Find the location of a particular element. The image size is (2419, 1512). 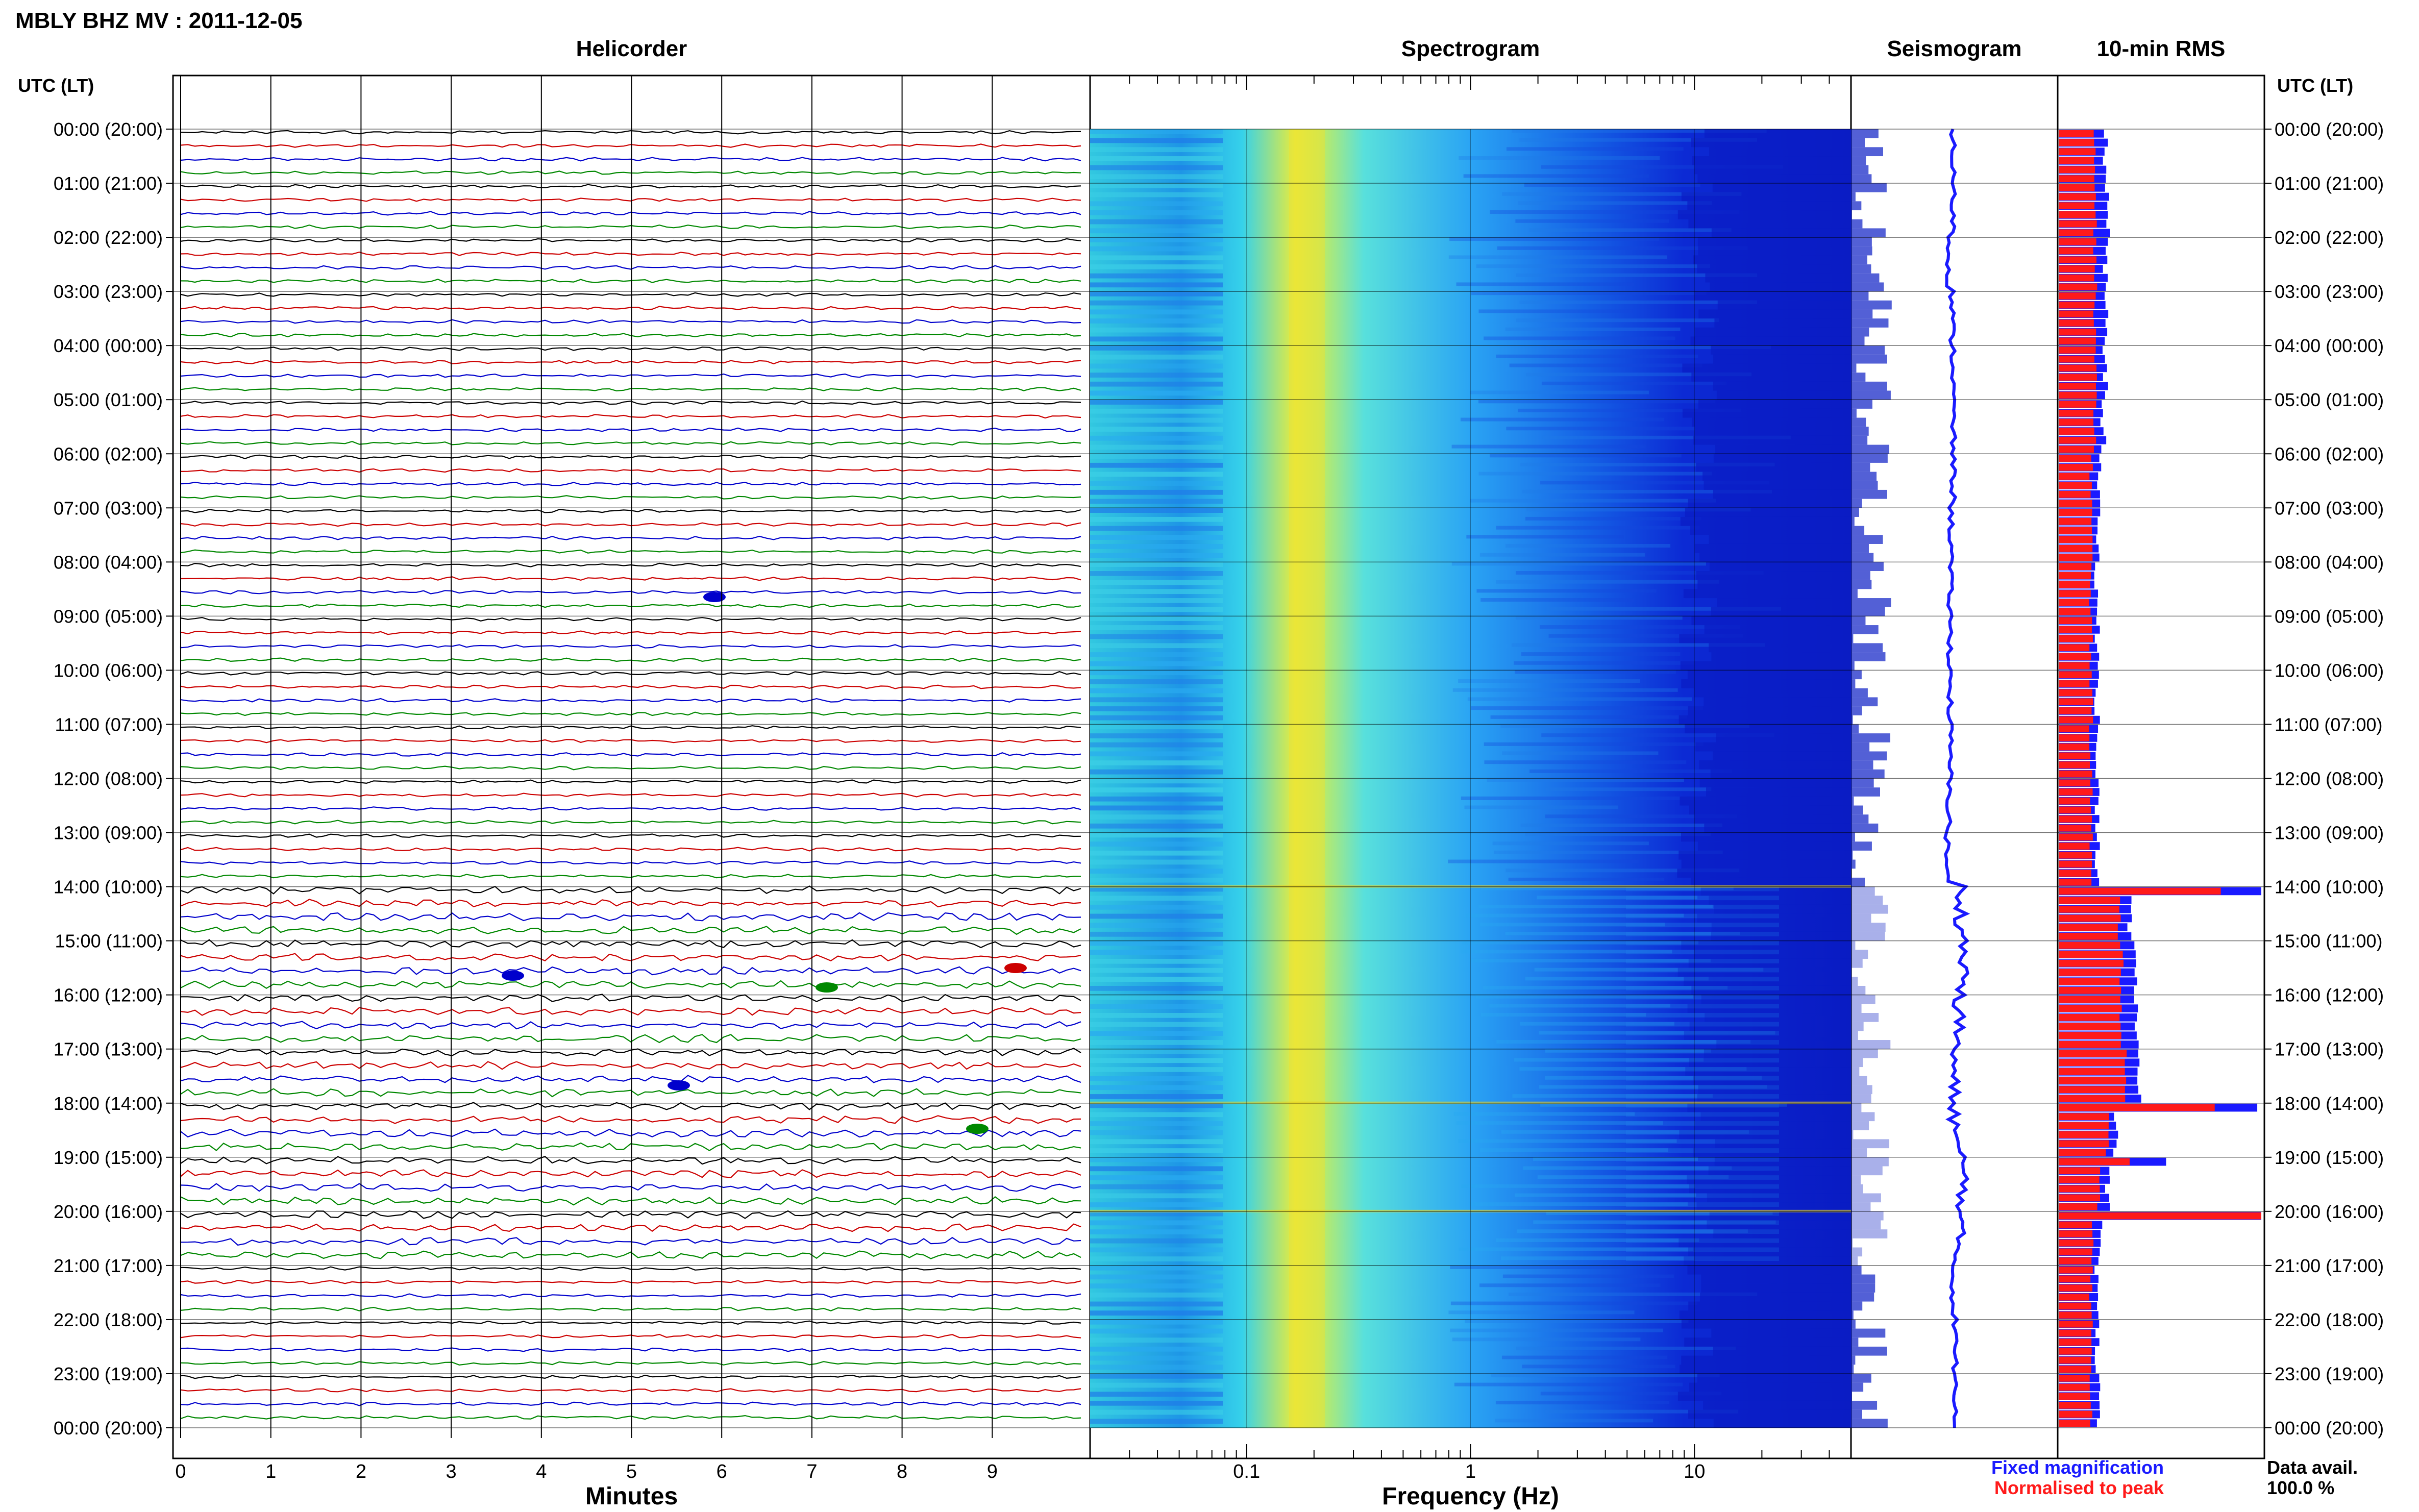

helicorder-event is located at coordinates (977, 1129).